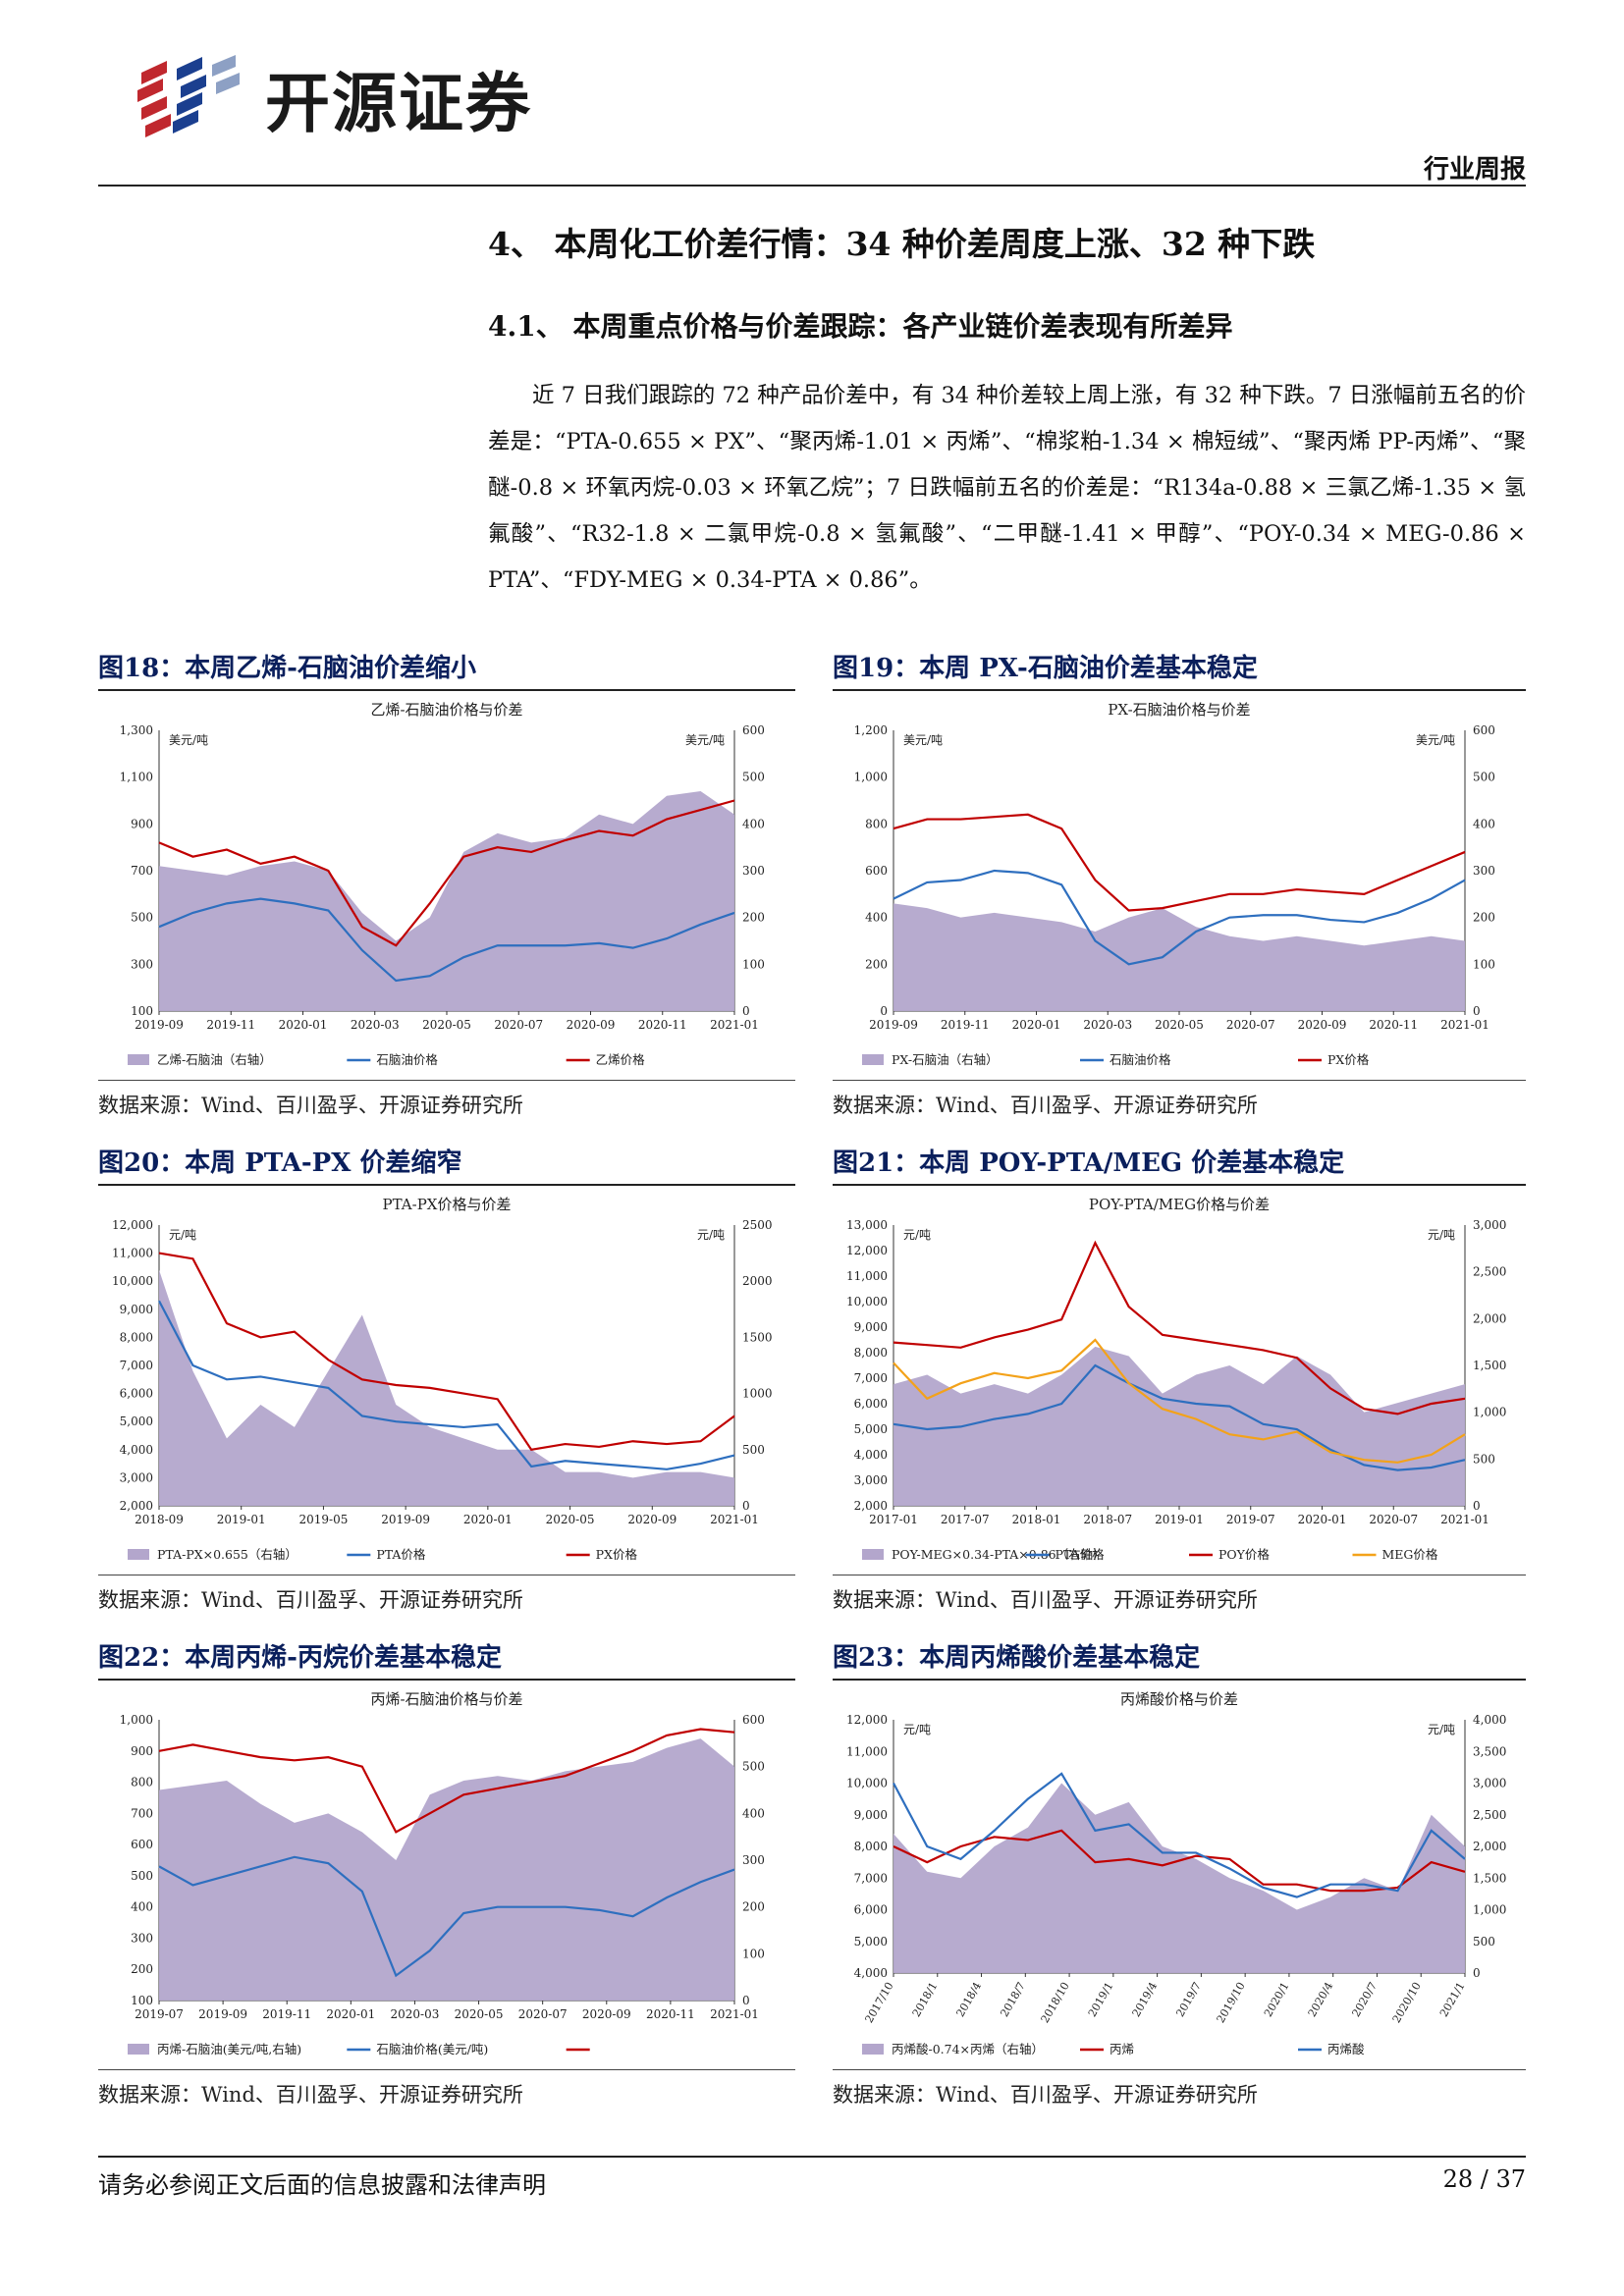 The image size is (1624, 2296). I want to click on subsection-title: 4.1、 本周重点价格与价差跟踪：各产业链价差表现有所差异, so click(860, 326).